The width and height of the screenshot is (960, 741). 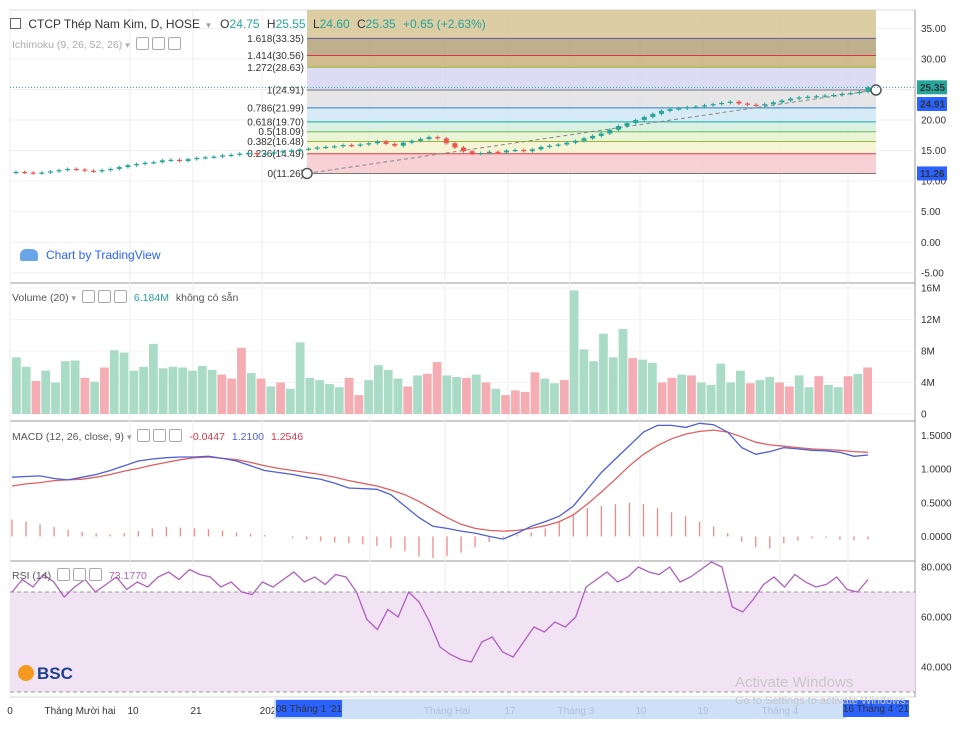 What do you see at coordinates (79, 711) in the screenshot?
I see `time-axis-label: Tháng Mười hai` at bounding box center [79, 711].